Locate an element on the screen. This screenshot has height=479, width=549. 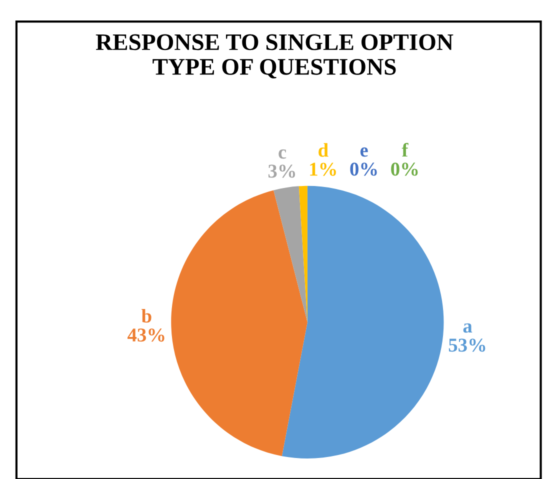
slice-label: a is located at coordinates (467, 328).